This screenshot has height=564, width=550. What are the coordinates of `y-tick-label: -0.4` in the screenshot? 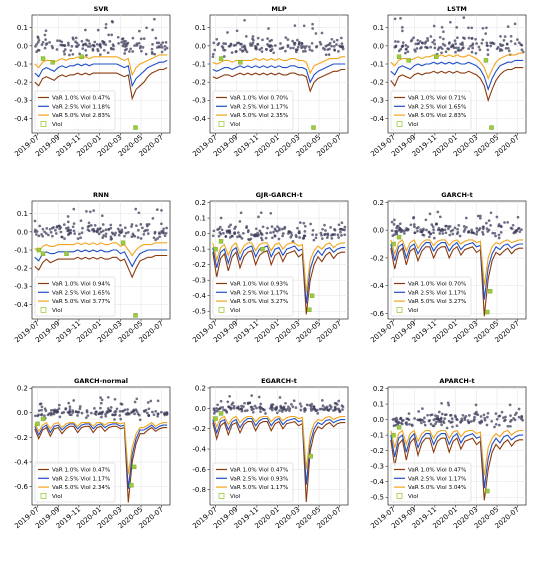 It's located at (199, 119).